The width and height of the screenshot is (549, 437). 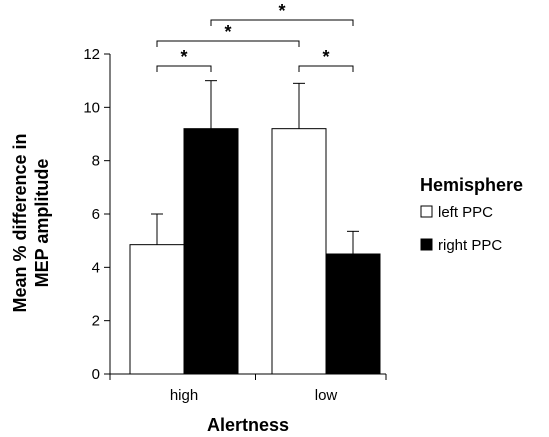 What do you see at coordinates (211, 251) in the screenshot?
I see `bar-right-ppc-high` at bounding box center [211, 251].